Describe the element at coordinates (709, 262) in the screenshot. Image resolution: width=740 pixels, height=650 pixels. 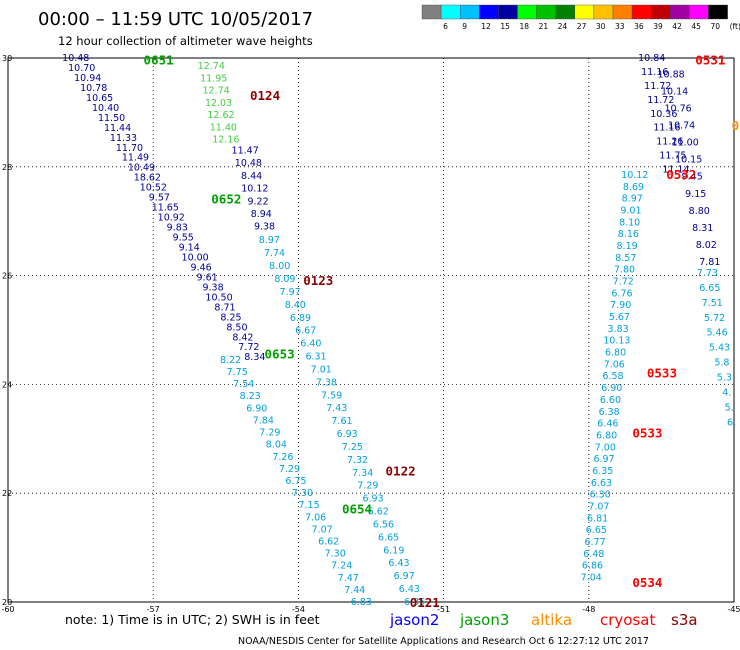
I see `wave-height-value: 7.81` at that location.